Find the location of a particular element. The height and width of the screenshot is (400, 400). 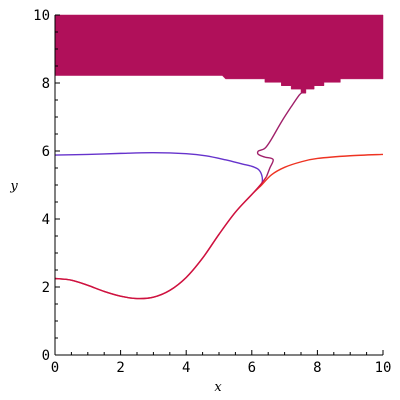

y-tick-label: 4 is located at coordinates (46, 220).